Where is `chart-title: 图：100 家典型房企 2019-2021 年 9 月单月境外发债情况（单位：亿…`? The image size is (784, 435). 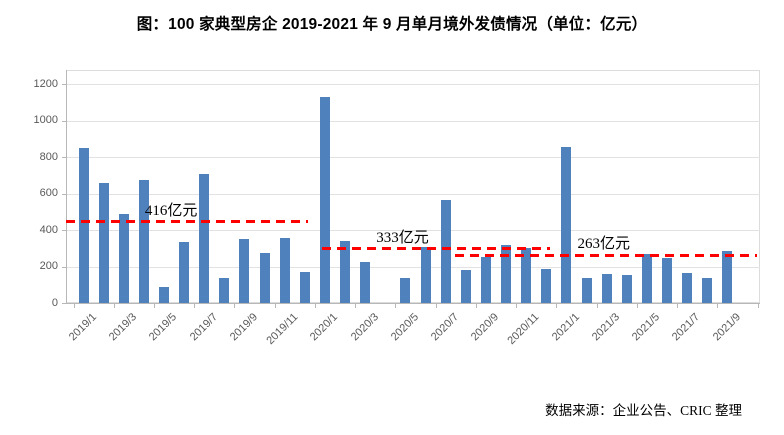
chart-title: 图：100 家典型房企 2019-2021 年 9 月单月境外发债情况（单位：亿… is located at coordinates (392, 24).